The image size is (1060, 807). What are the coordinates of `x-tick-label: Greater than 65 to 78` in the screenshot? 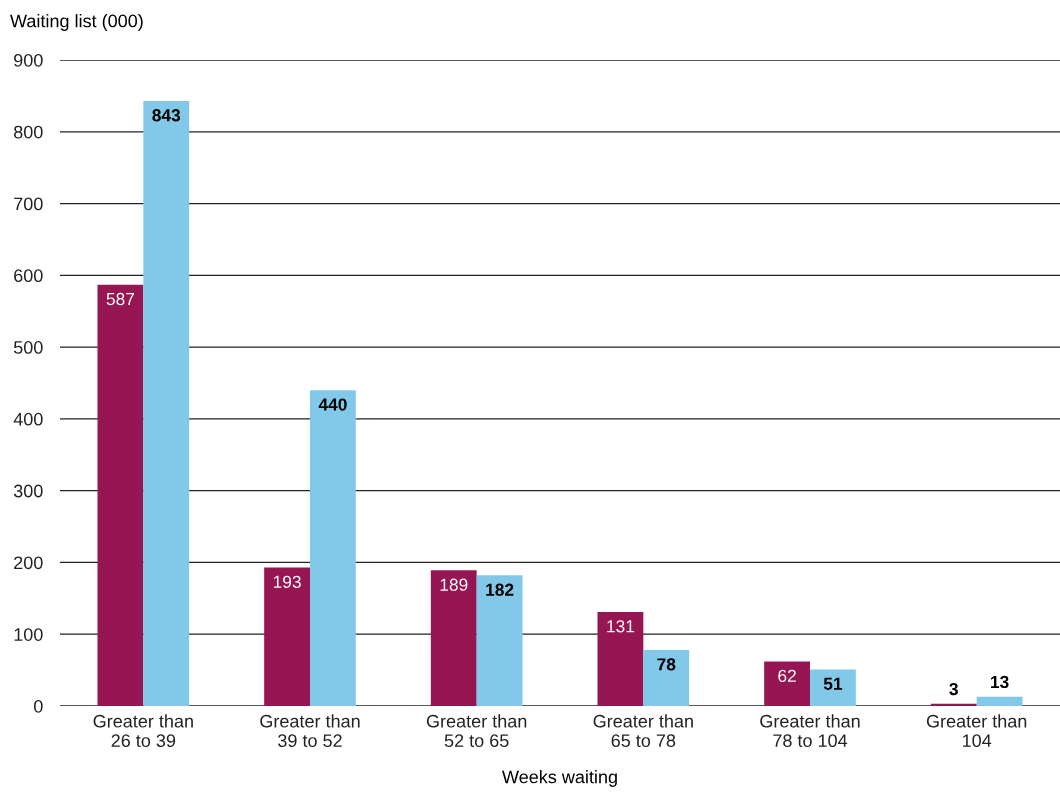 It's located at (643, 731).